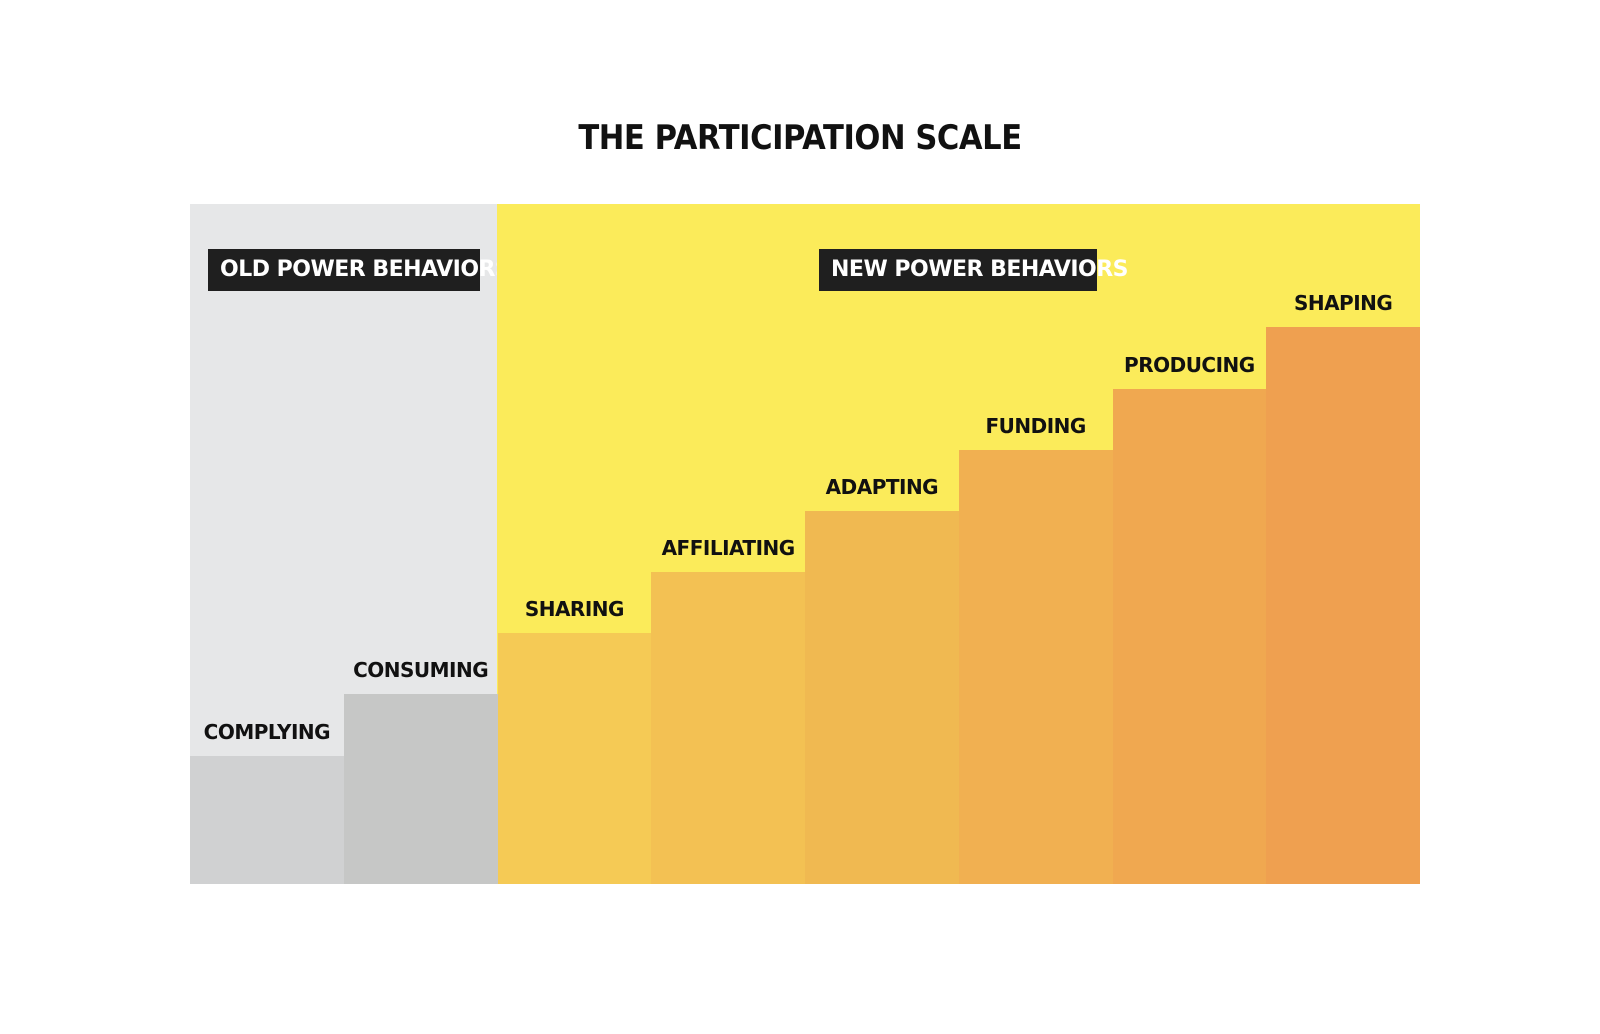 Image resolution: width=1600 pixels, height=1034 pixels. What do you see at coordinates (574, 758) in the screenshot?
I see `step-sharing` at bounding box center [574, 758].